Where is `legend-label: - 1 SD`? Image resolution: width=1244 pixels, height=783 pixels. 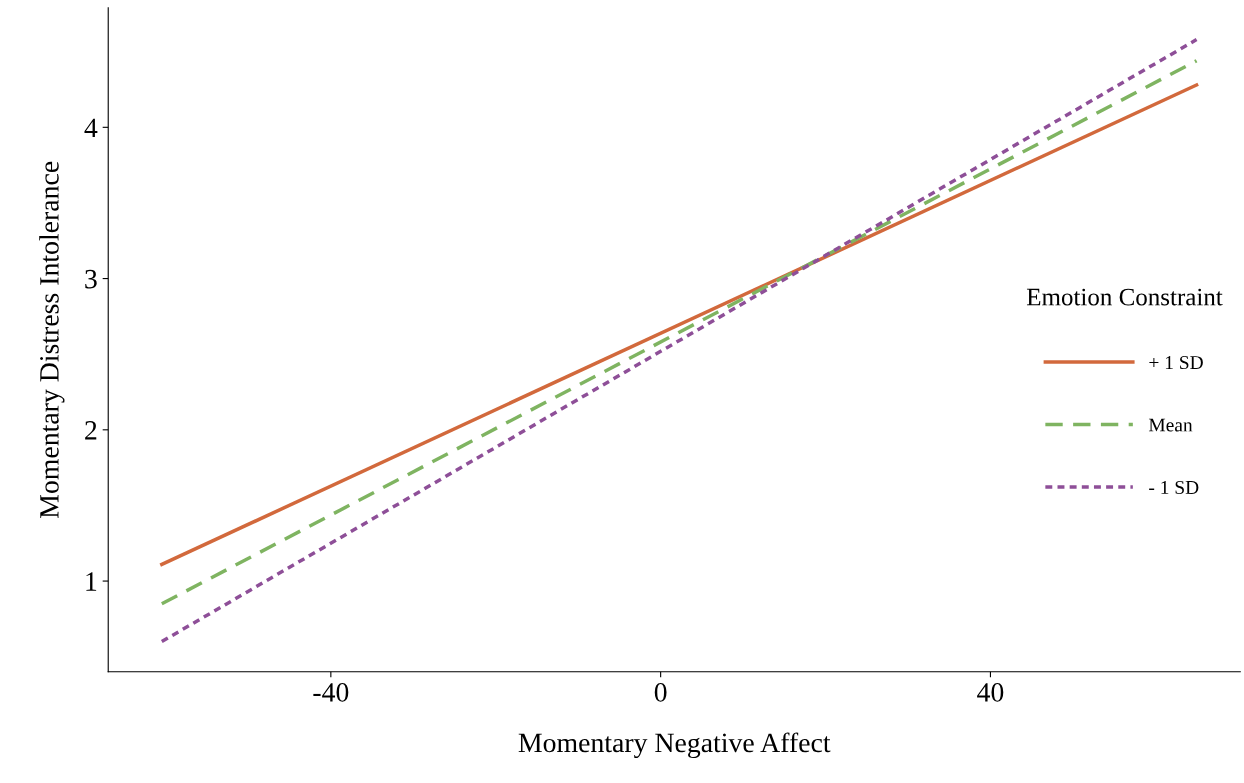 legend-label: - 1 SD is located at coordinates (1174, 487).